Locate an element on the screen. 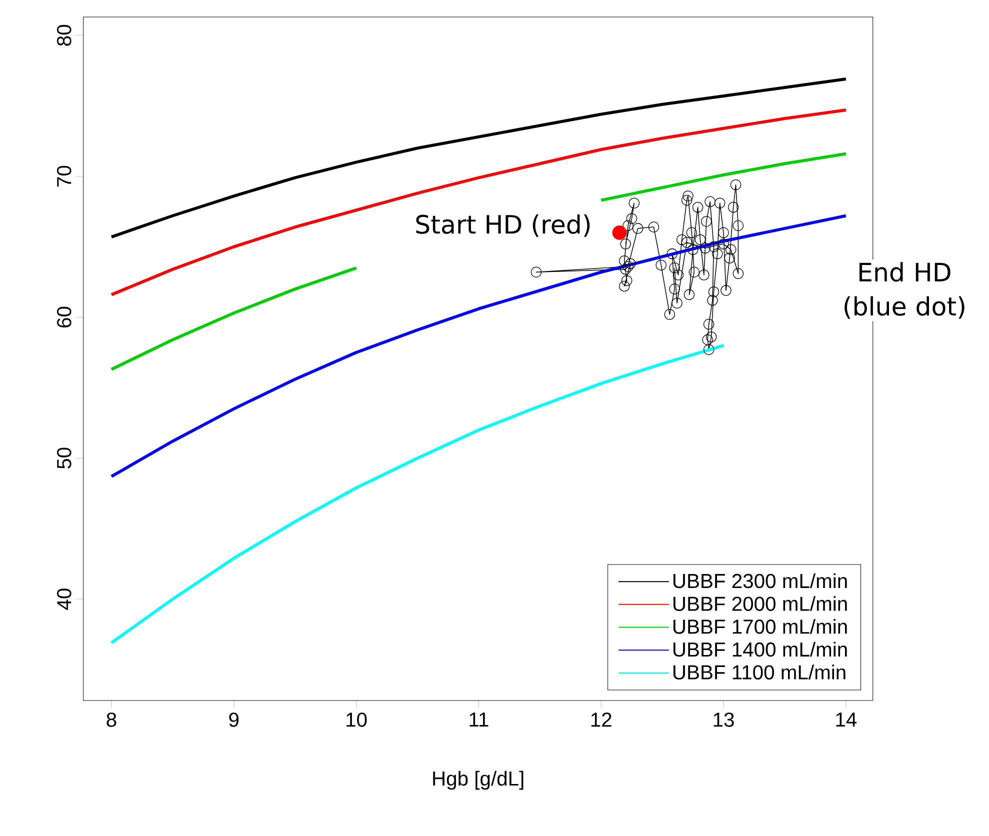  y-tick-label: 70 is located at coordinates (64, 176).